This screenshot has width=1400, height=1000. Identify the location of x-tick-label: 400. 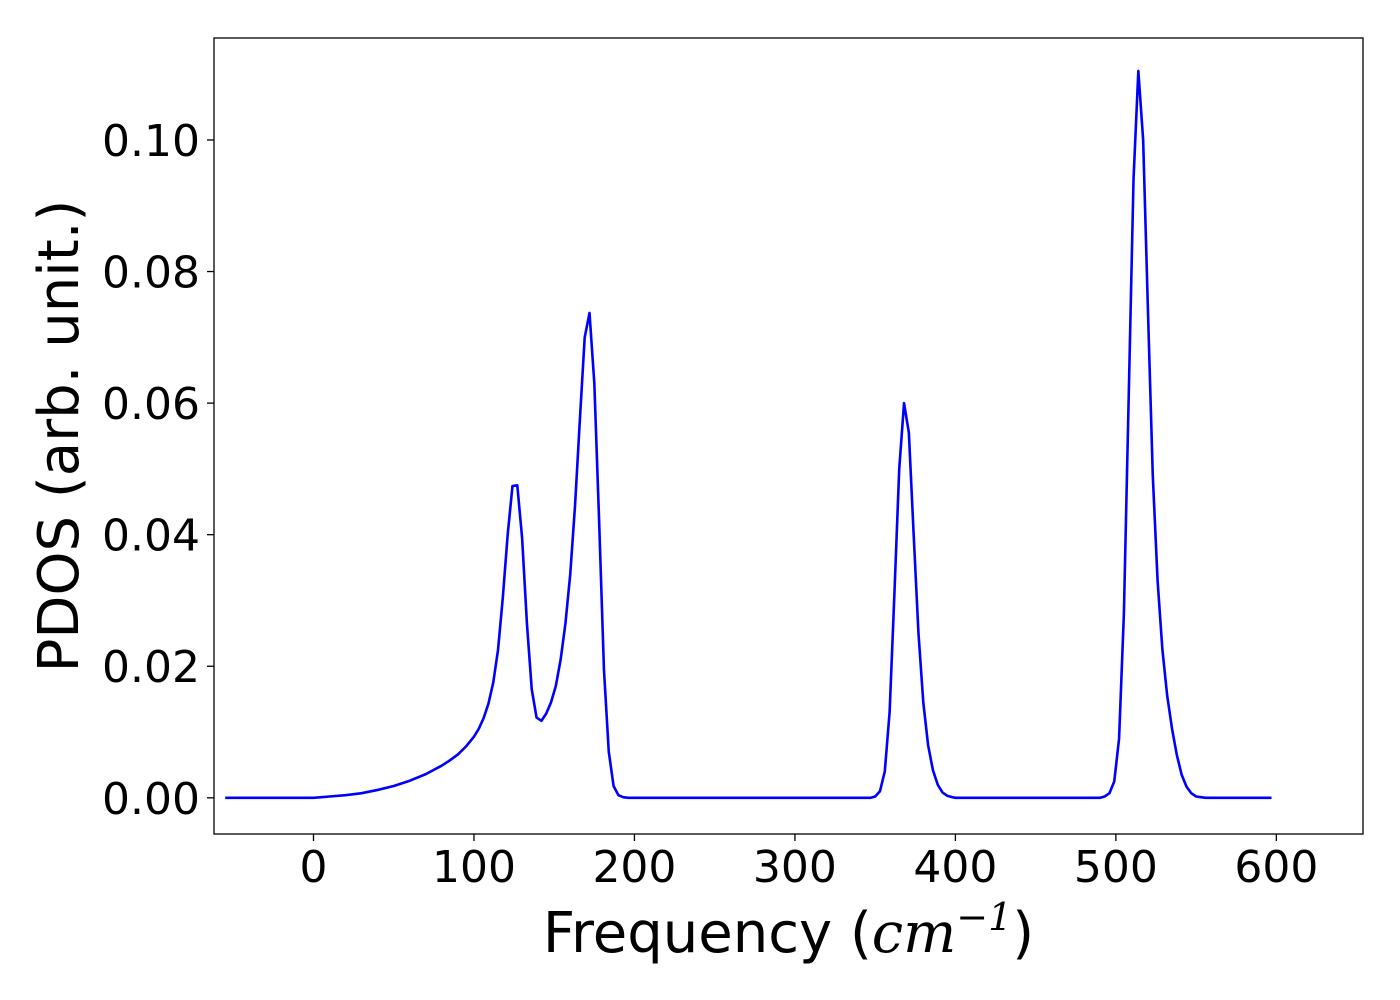
(955, 867).